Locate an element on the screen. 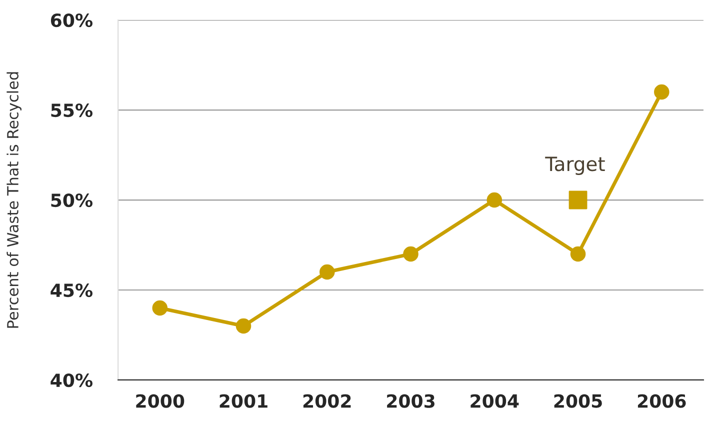 The image size is (707, 426). x-tick-label: 2002 is located at coordinates (327, 401).